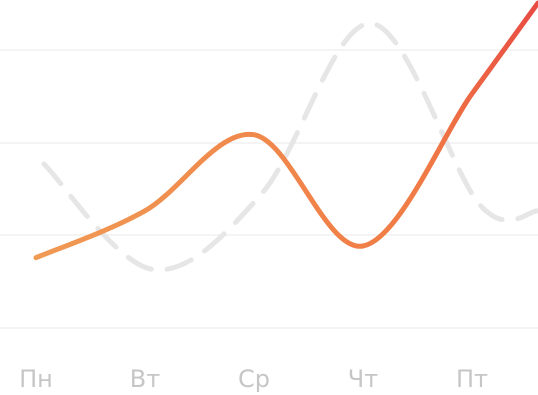 This screenshot has width=538, height=395. What do you see at coordinates (36, 379) in the screenshot?
I see `x-axis-tick-label: Пн` at bounding box center [36, 379].